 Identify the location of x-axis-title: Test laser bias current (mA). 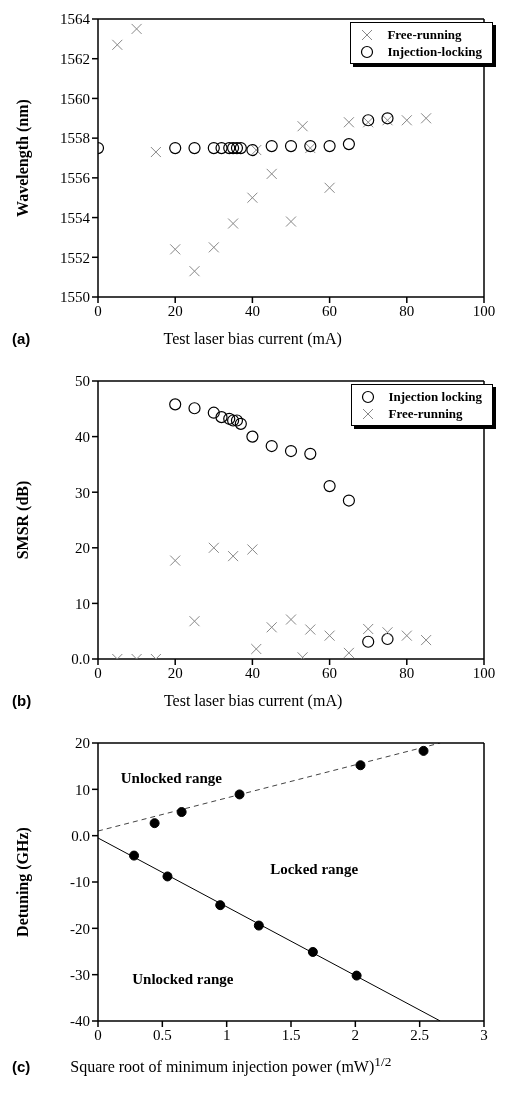
(252, 339).